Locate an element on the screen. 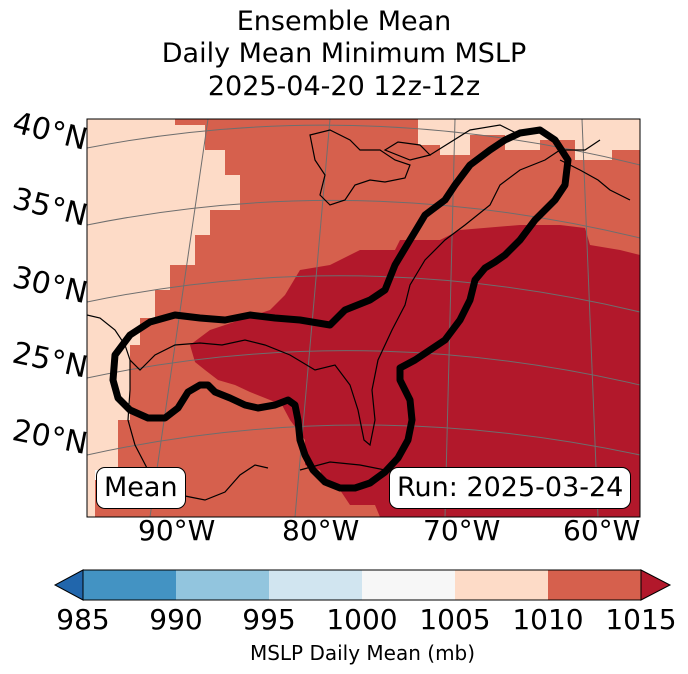 The image size is (688, 674). colorbar-label: MSLP Daily Mean (mb) is located at coordinates (362, 653).